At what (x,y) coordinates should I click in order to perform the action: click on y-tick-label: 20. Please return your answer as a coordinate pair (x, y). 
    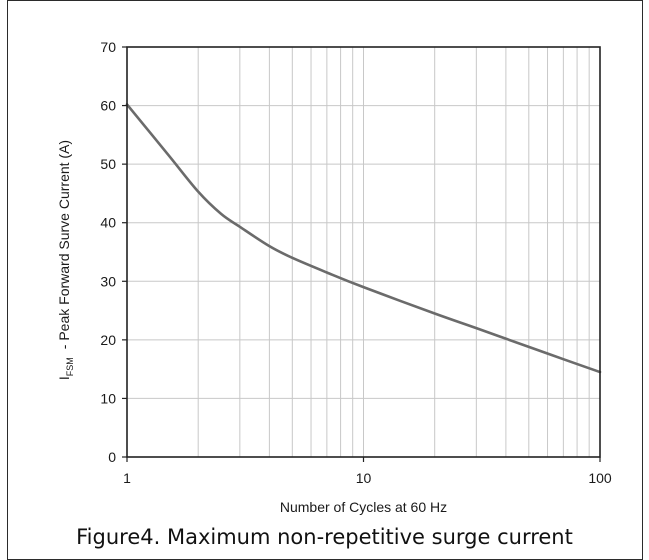
    Looking at the image, I should click on (108, 340).